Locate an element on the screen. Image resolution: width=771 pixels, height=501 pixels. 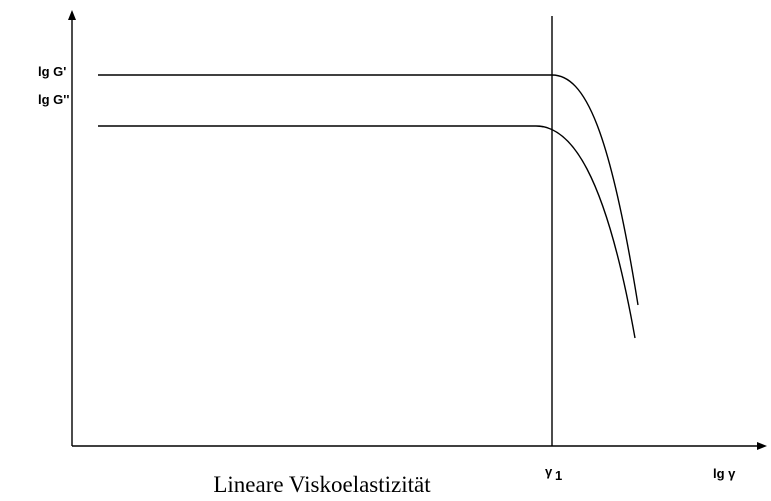
loss-modulus-label: lg G'' is located at coordinates (53, 99).